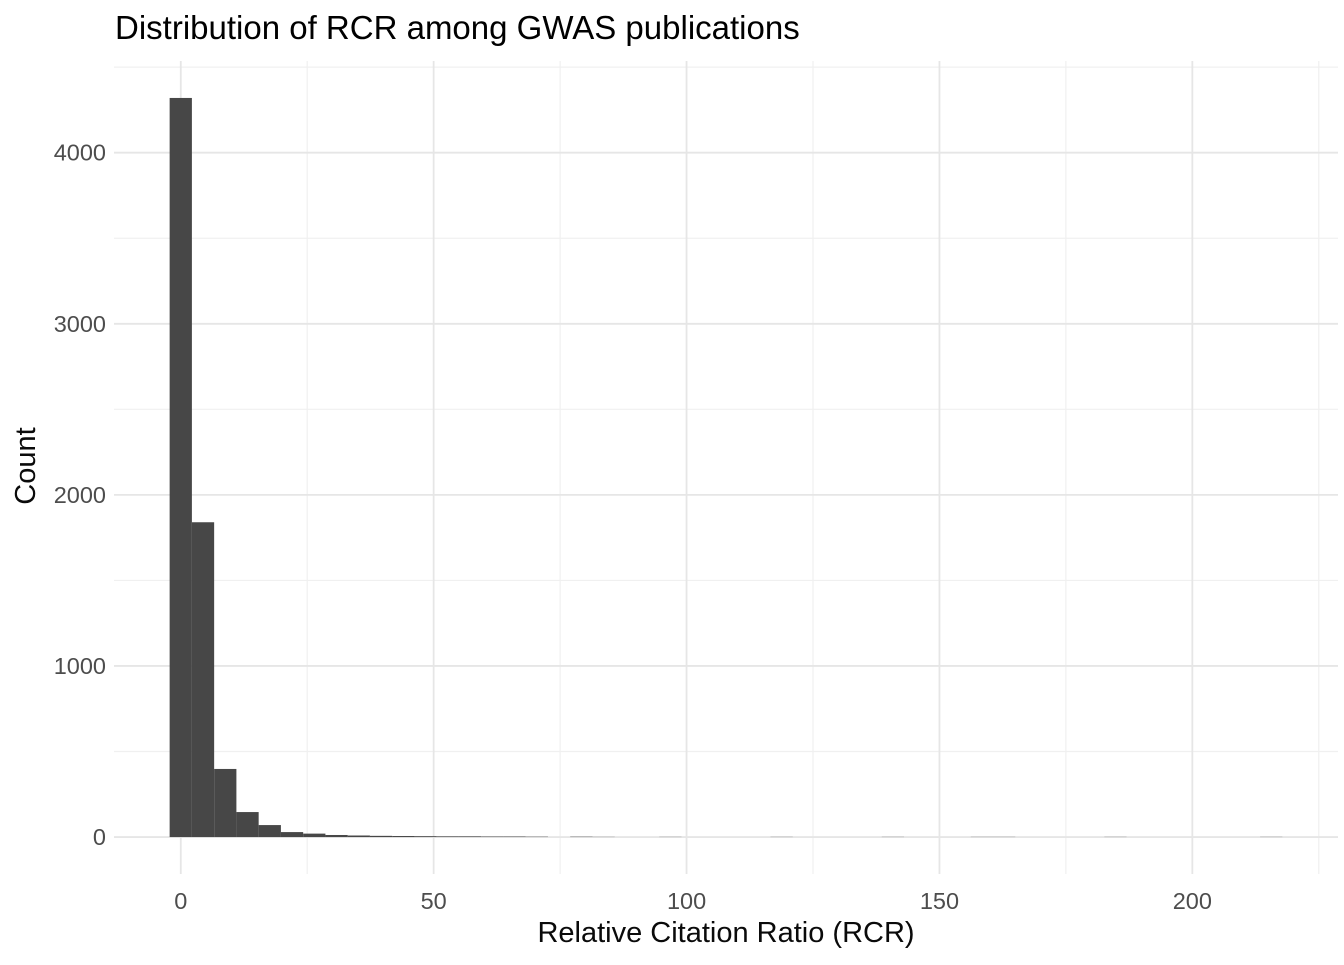 The width and height of the screenshot is (1344, 965). I want to click on y-axis-tick-labels: 0 1000 2000 3000 4000, so click(80, 495).